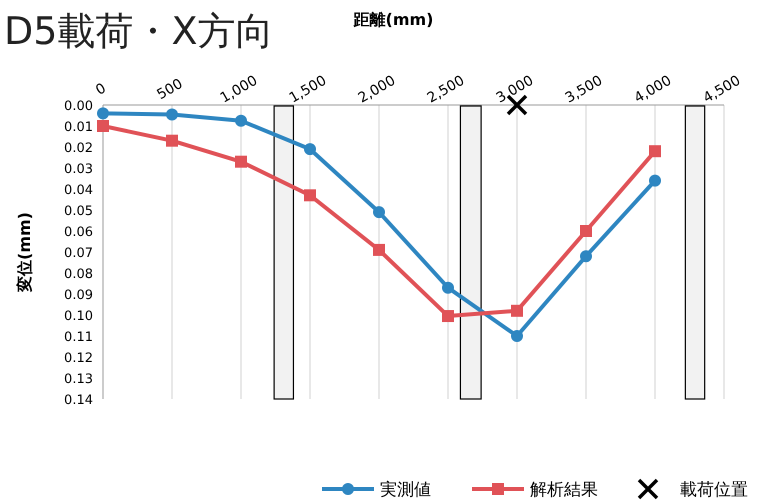 The image size is (774, 504). What do you see at coordinates (564, 490) in the screenshot?
I see `legend-label: 解析結果` at bounding box center [564, 490].